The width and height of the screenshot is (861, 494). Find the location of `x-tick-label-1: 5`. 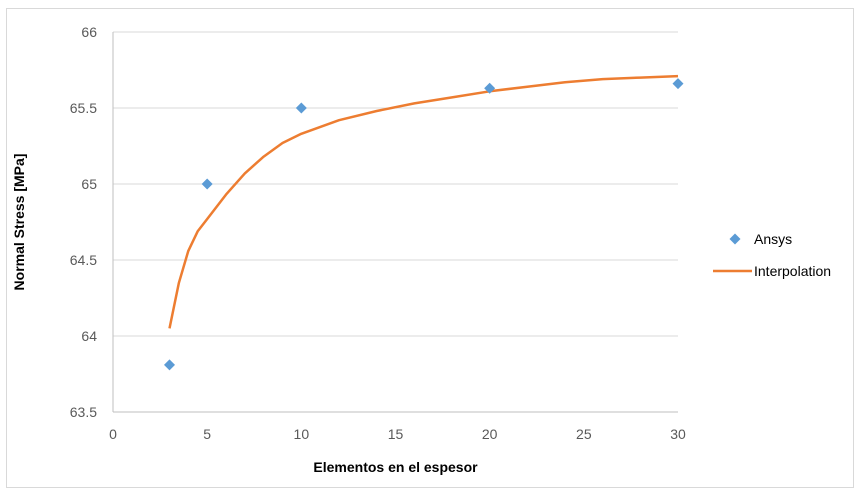

x-tick-label-1: 5 is located at coordinates (207, 434).